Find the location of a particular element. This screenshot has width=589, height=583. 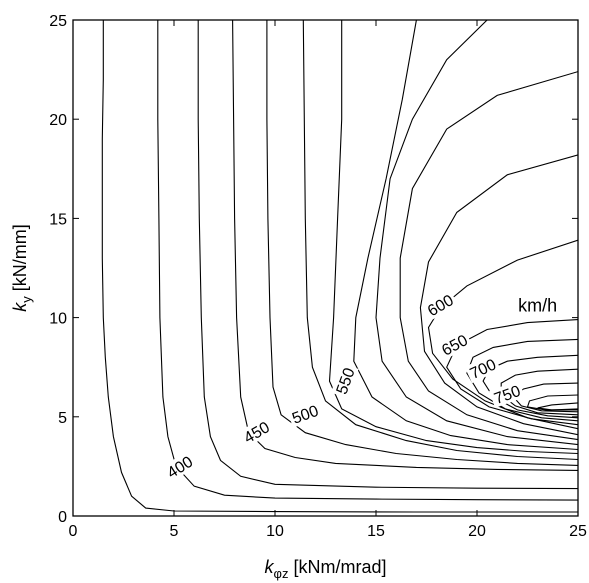

y-tick-label: 25 is located at coordinates (58, 21).